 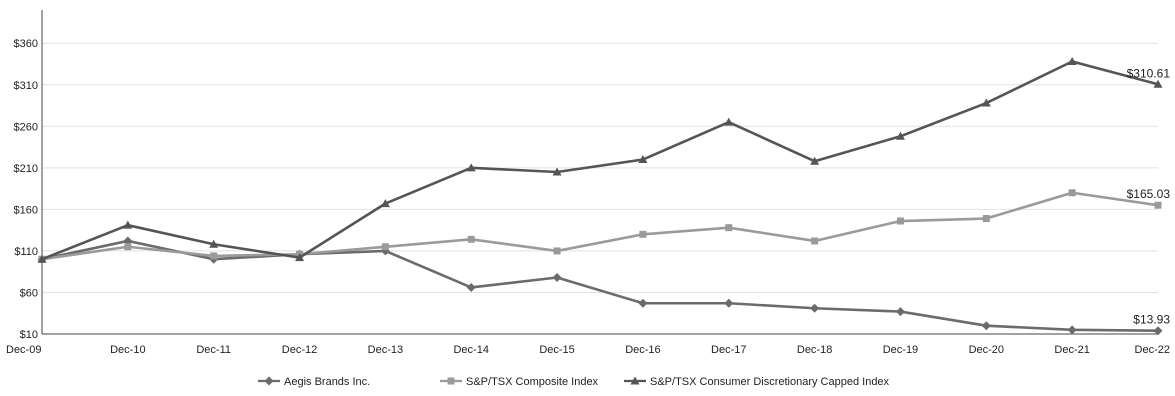 I want to click on x-tick-label: Dec-12, so click(x=299, y=350).